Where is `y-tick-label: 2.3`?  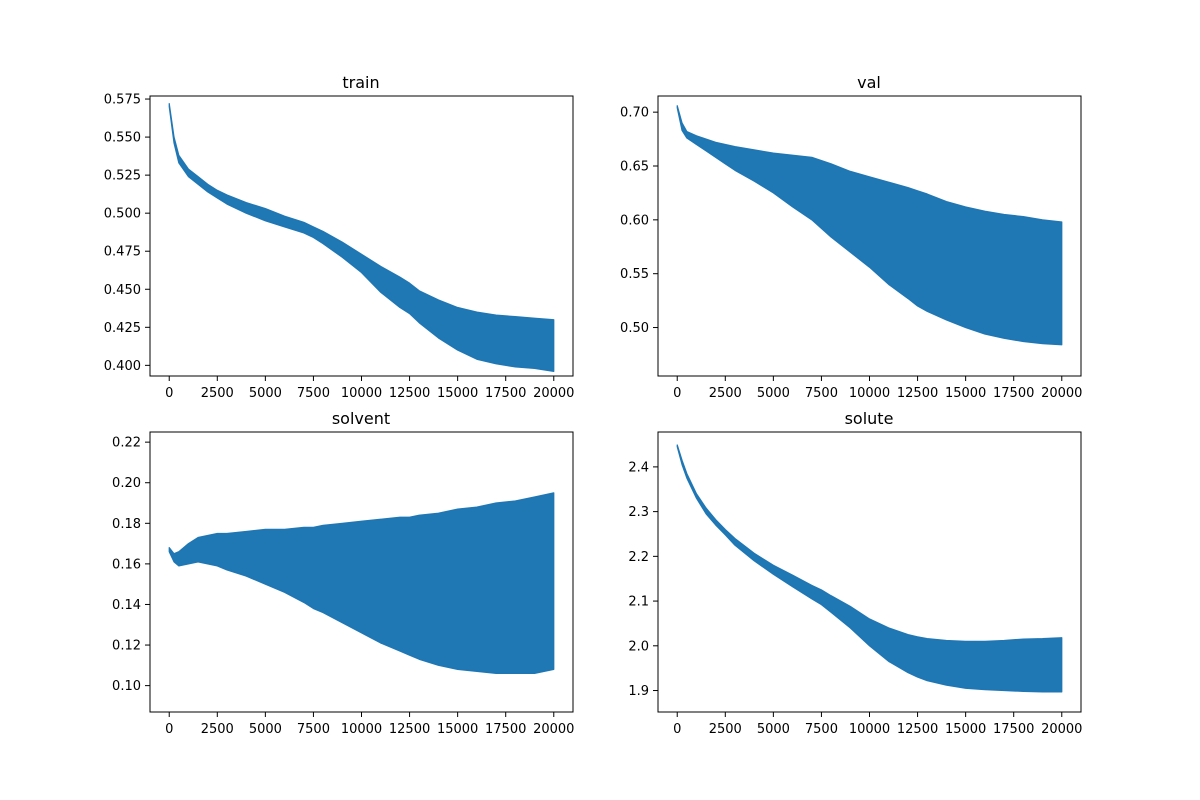
y-tick-label: 2.3 is located at coordinates (638, 512).